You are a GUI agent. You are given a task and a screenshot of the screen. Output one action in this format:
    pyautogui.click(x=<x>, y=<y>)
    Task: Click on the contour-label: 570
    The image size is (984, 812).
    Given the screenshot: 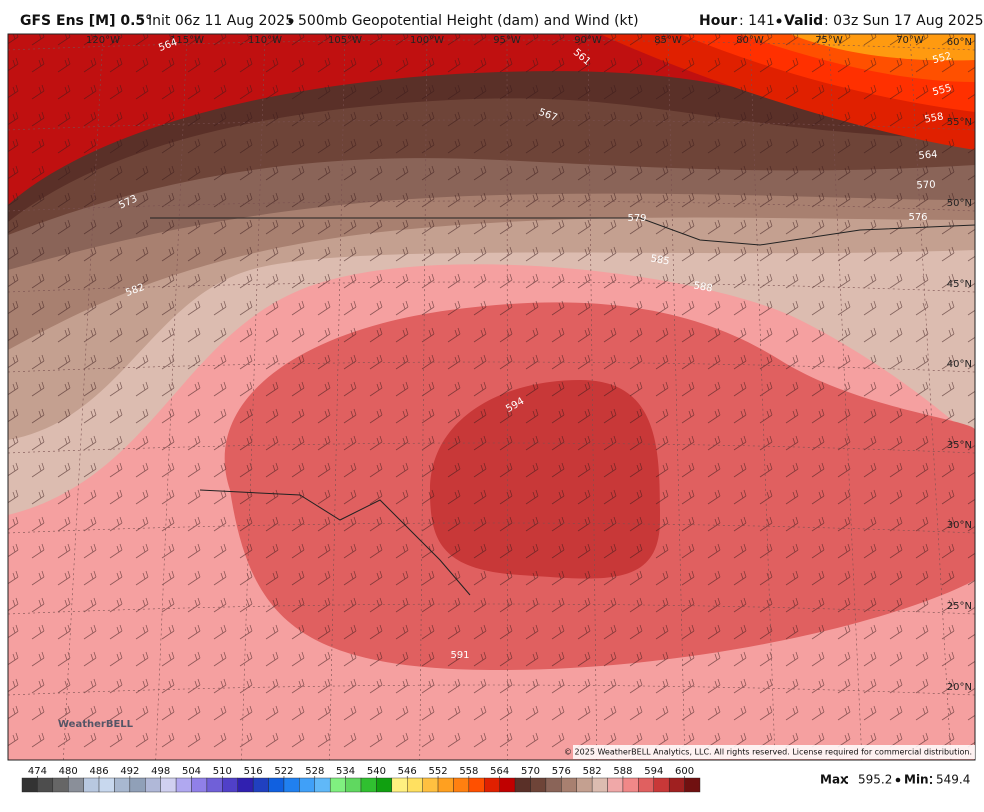 What is the action you would take?
    pyautogui.click(x=926, y=186)
    